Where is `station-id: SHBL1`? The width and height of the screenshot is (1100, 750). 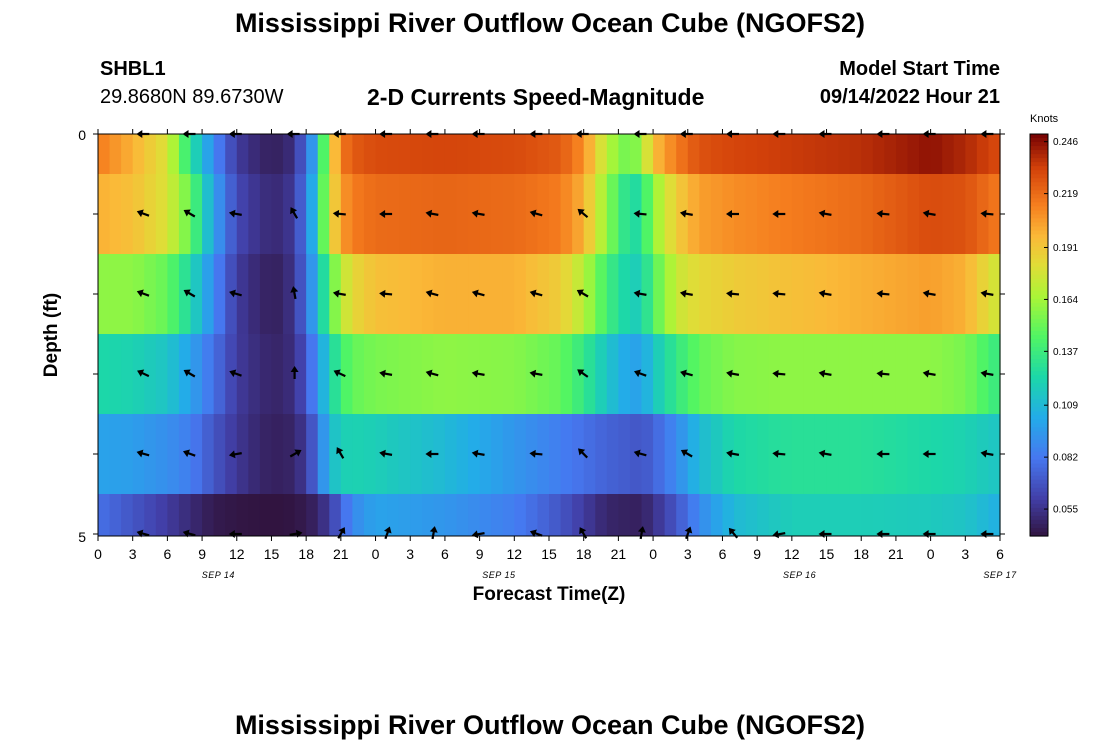 station-id: SHBL1 is located at coordinates (133, 69).